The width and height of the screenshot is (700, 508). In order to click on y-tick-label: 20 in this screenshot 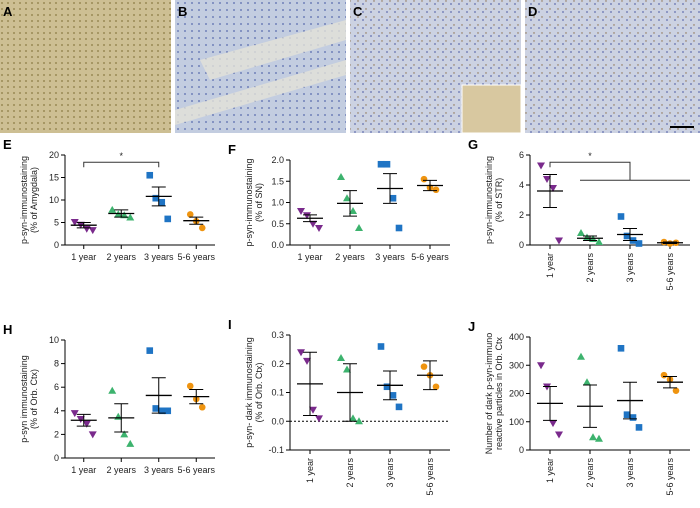, I will do `click(54, 155)`.